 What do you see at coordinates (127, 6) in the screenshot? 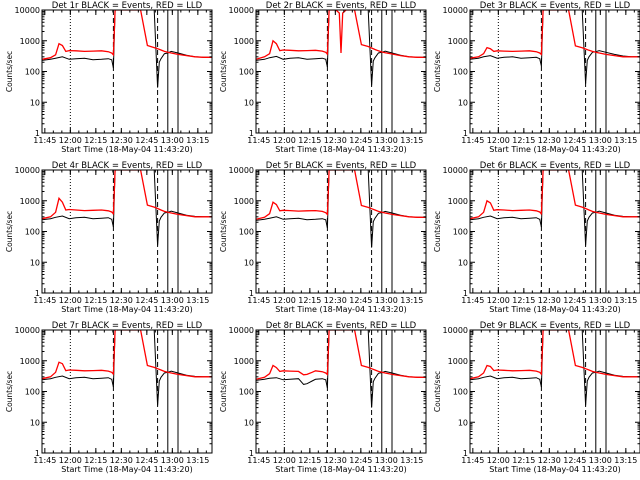
I see `panel-title: Det 1r BLACK = Events, RED = LLD` at bounding box center [127, 6].